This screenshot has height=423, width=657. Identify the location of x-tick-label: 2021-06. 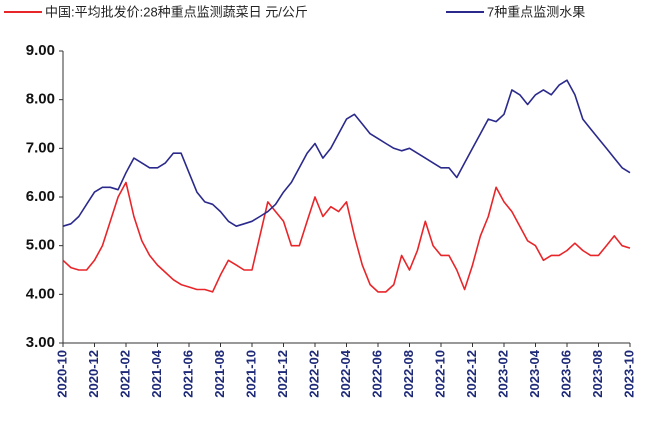
(187, 374).